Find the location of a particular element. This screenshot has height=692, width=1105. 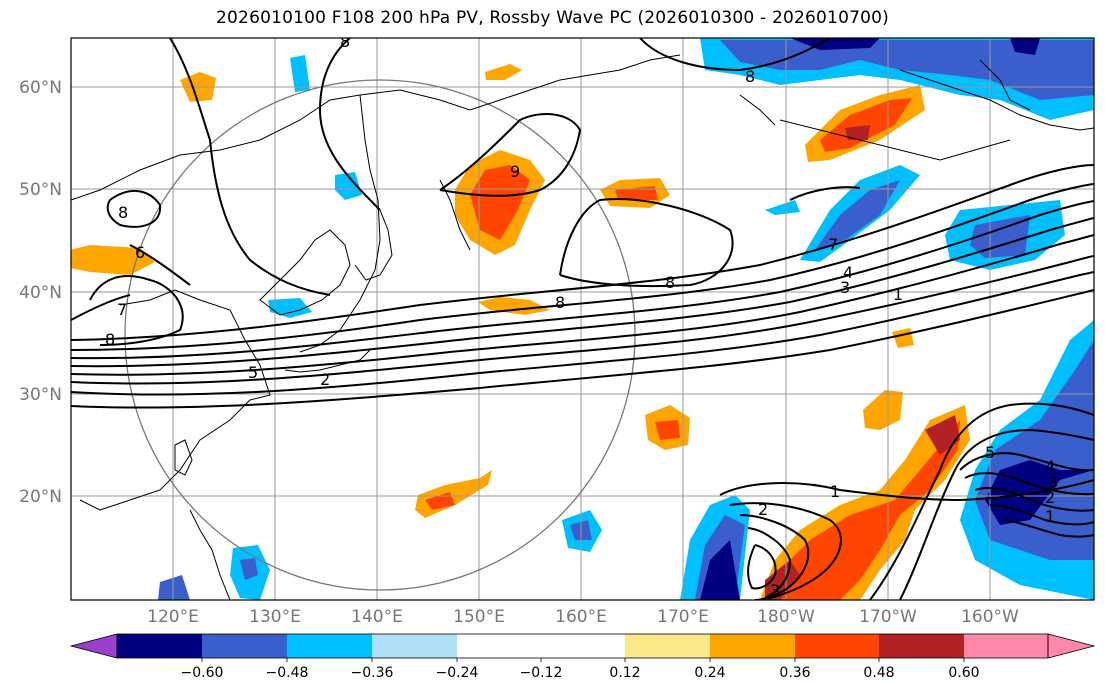

lat-tick-labels: 60°N 50°N 40°N 30°N 20°N is located at coordinates (40, 292).